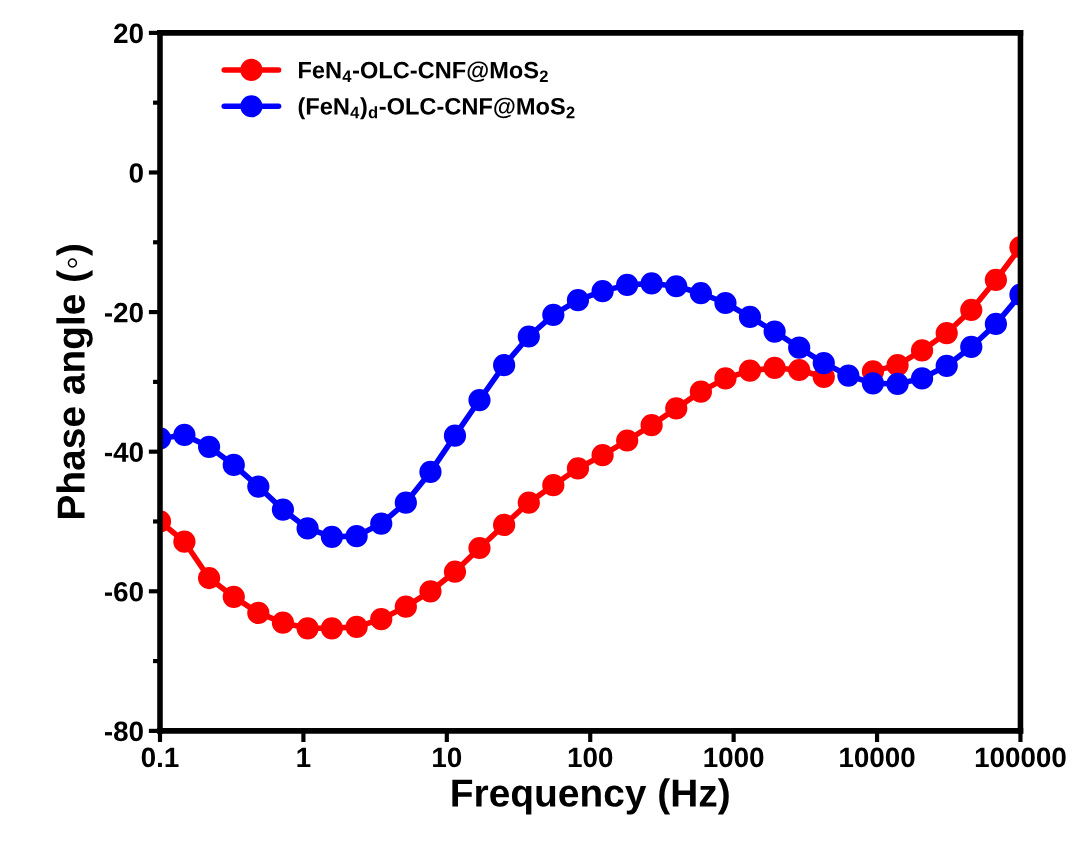 The width and height of the screenshot is (1081, 843). I want to click on x-tick-label: 10000, so click(877, 757).